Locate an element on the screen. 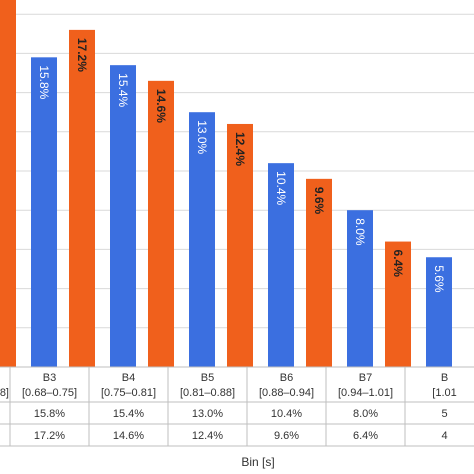 This screenshot has height=474, width=474. x-axis-title: Bin [s] is located at coordinates (257, 462).